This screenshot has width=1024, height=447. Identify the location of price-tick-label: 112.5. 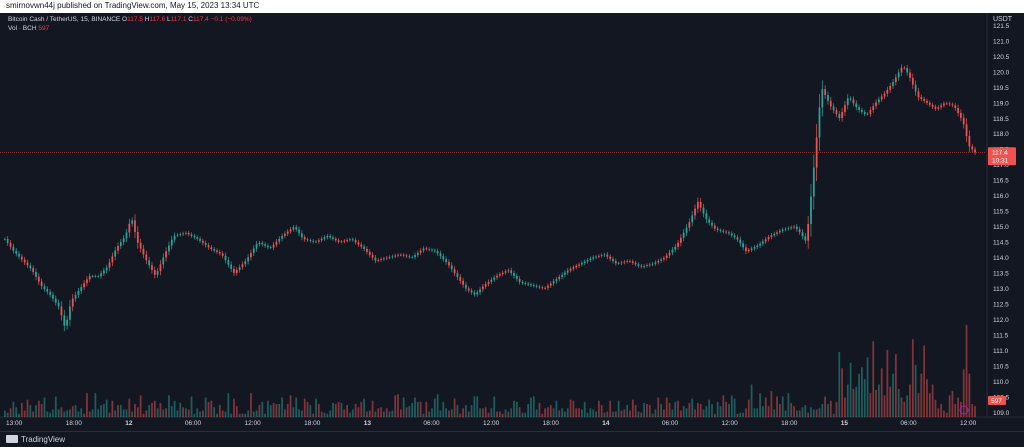
(1001, 305).